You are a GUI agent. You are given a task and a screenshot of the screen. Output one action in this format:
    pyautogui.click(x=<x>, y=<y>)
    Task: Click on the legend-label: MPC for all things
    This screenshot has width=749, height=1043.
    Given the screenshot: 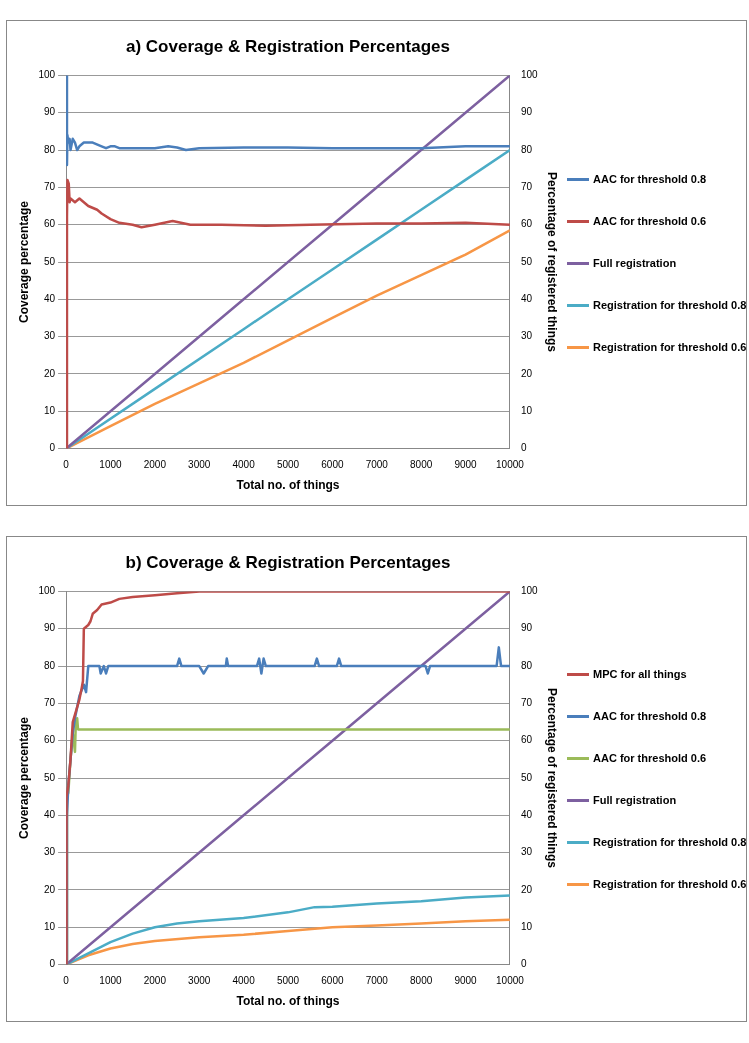 What is the action you would take?
    pyautogui.click(x=640, y=674)
    